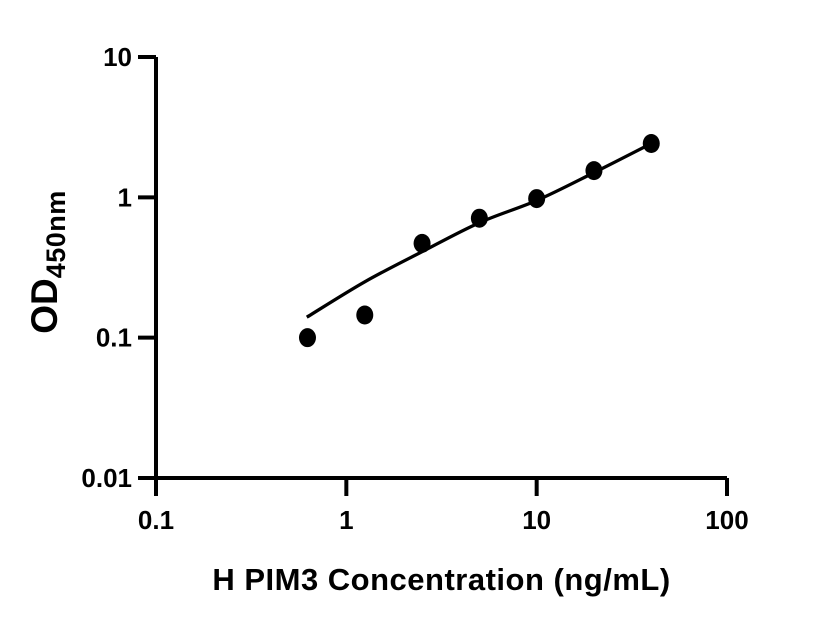 This screenshot has width=816, height=640. I want to click on x-axis-title: H PIM3 Concentration (ng/mL), so click(441, 579).